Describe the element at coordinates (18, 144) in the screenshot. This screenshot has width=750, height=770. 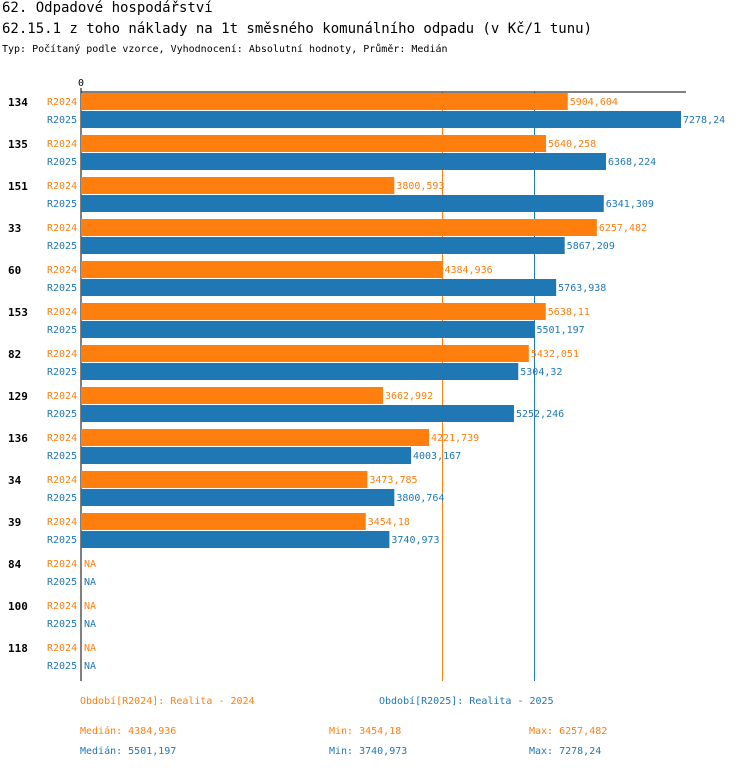
I see `category-label: 135` at that location.